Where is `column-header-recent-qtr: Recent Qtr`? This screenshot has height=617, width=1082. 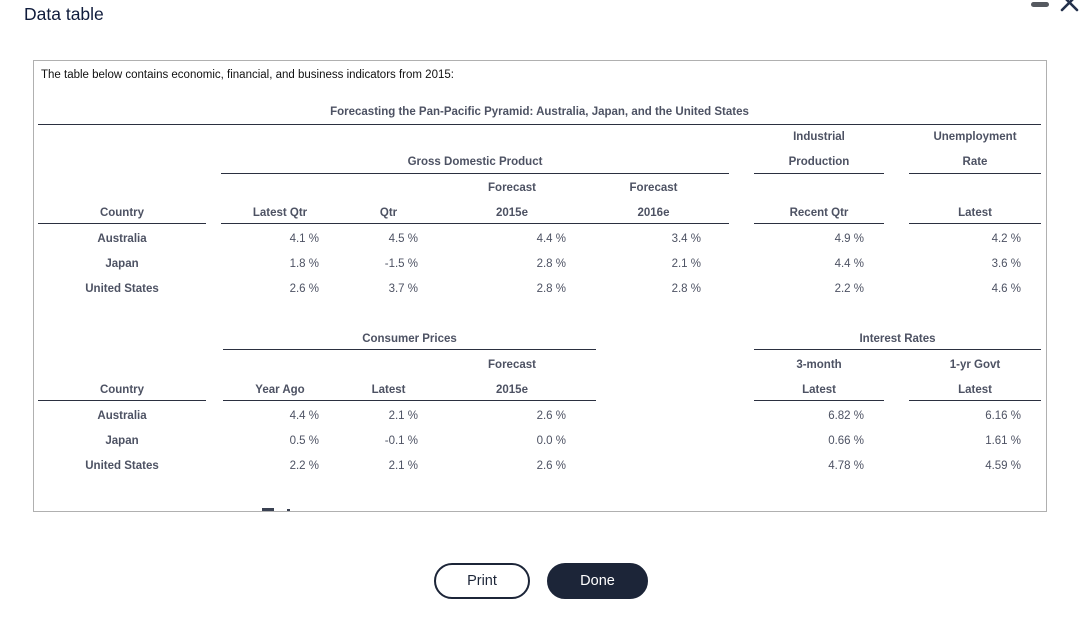
column-header-recent-qtr: Recent Qtr is located at coordinates (819, 213).